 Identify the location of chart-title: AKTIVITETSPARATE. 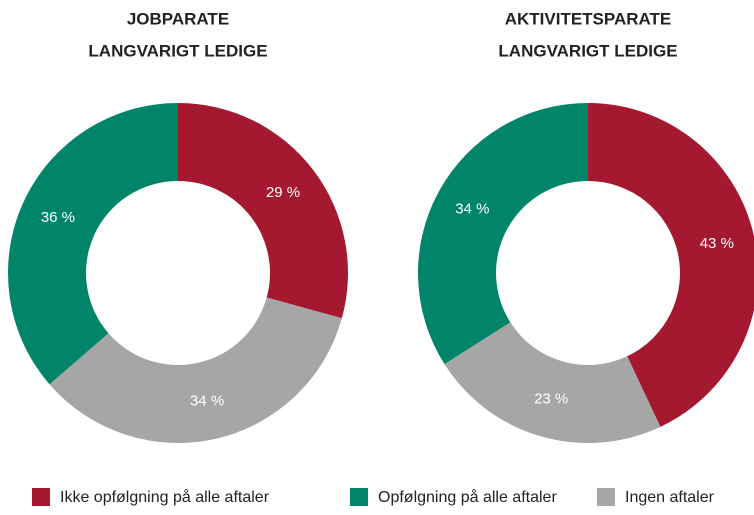
(588, 18).